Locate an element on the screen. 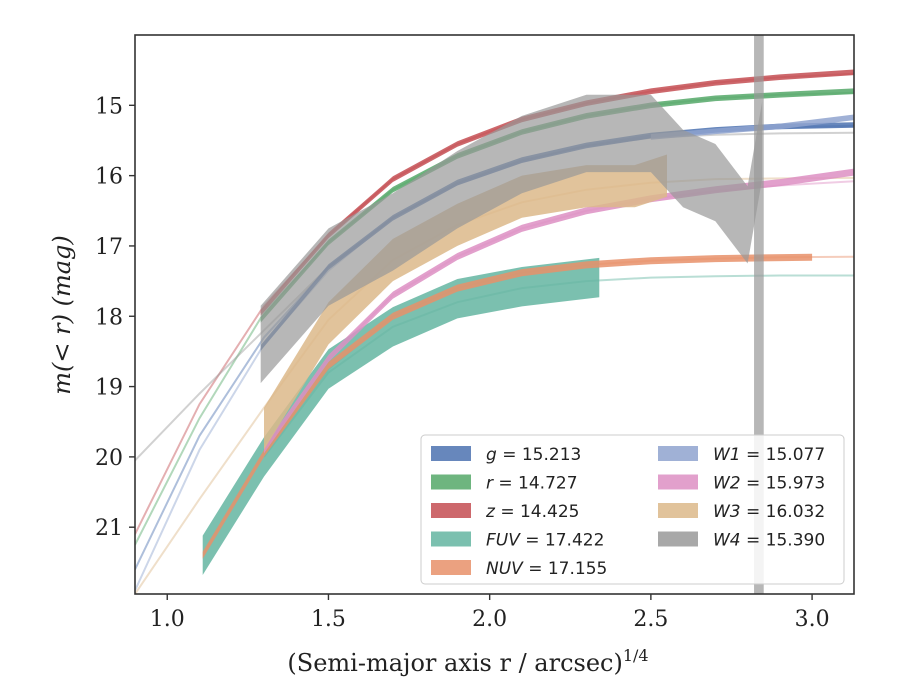 This screenshot has height=700, width=900. legend-label-w1: W1 = 15.077 is located at coordinates (769, 455).